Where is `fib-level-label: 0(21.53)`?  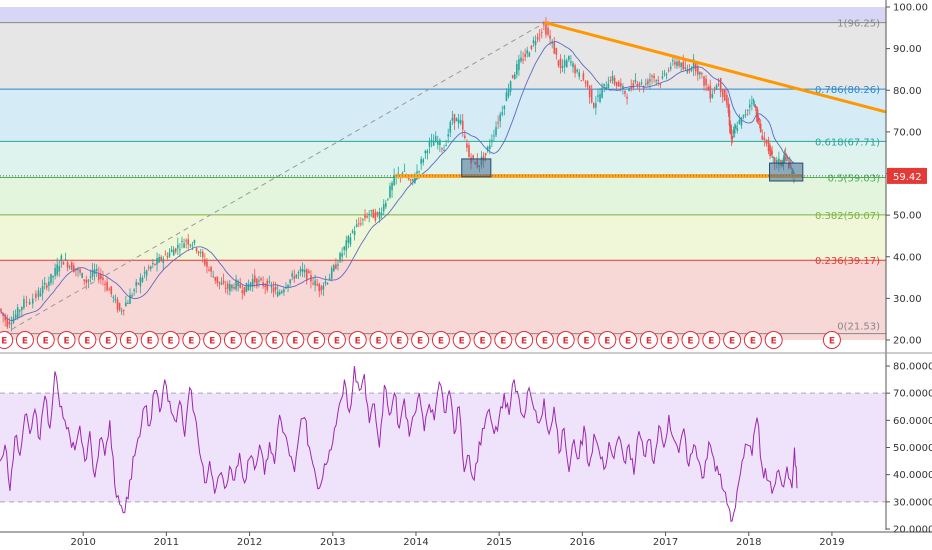 fib-level-label: 0(21.53) is located at coordinates (858, 327).